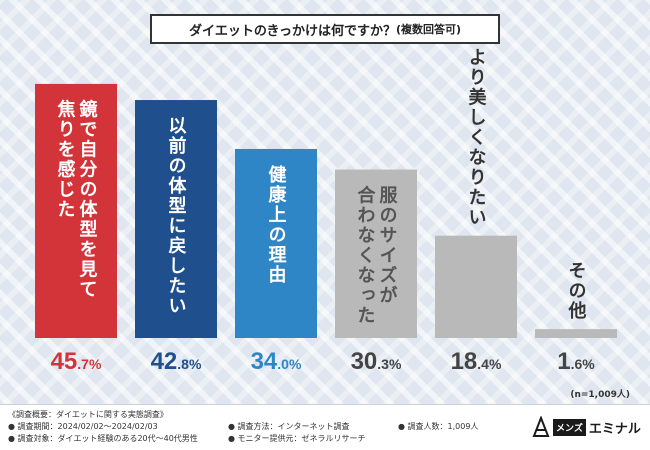 The image size is (650, 450). What do you see at coordinates (476, 361) in the screenshot?
I see `value-label-5: 18.4%` at bounding box center [476, 361].